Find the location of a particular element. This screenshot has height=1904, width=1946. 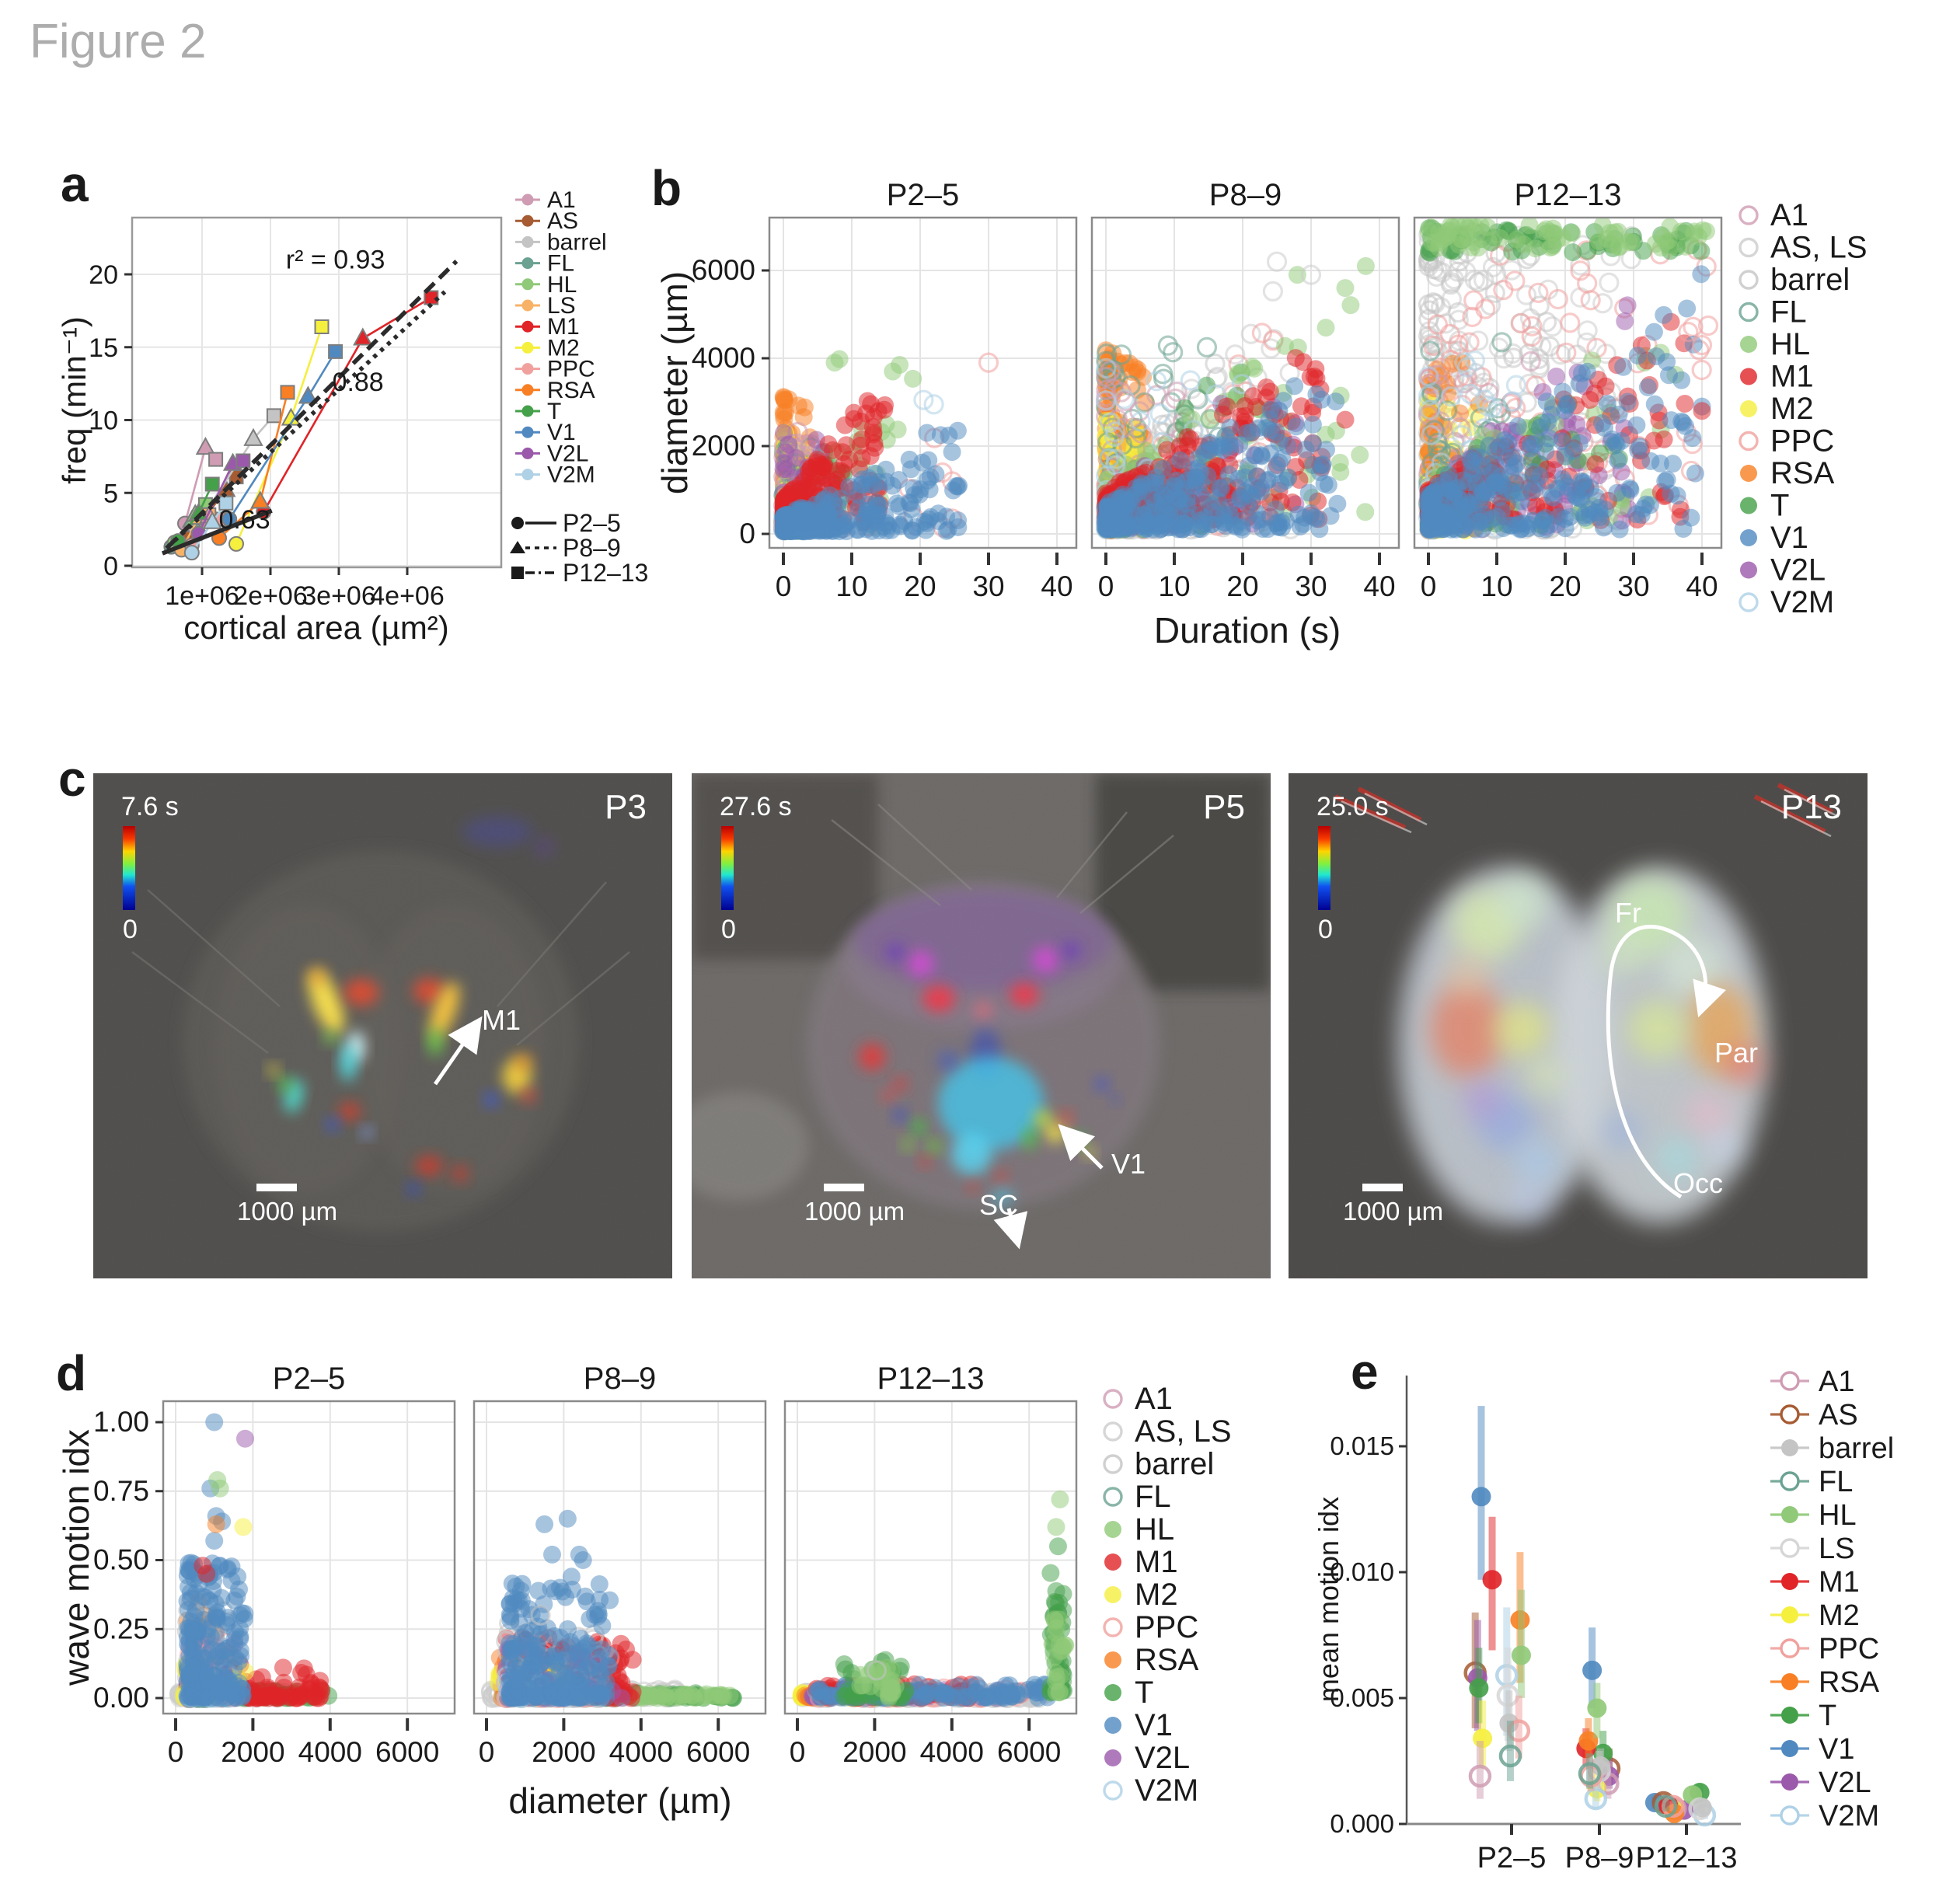

figure-title: Figure 2 is located at coordinates (118, 41).